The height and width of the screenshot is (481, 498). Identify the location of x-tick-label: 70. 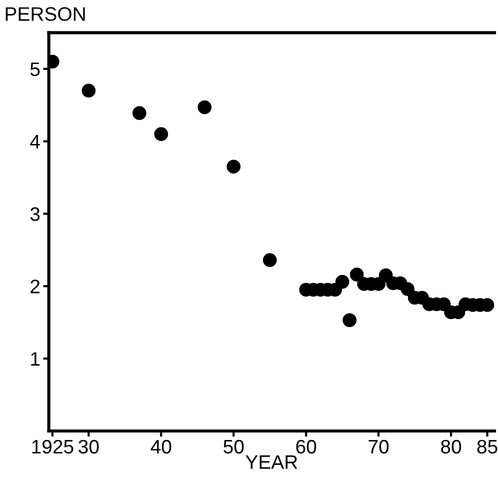
(378, 447).